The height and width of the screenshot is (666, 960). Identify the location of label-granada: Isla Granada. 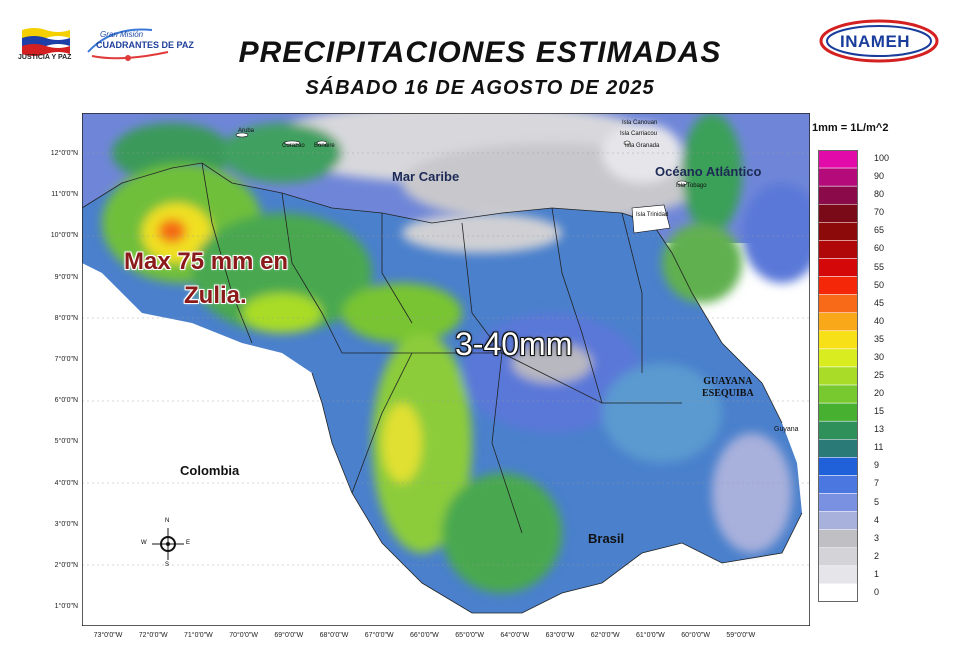
(642, 146).